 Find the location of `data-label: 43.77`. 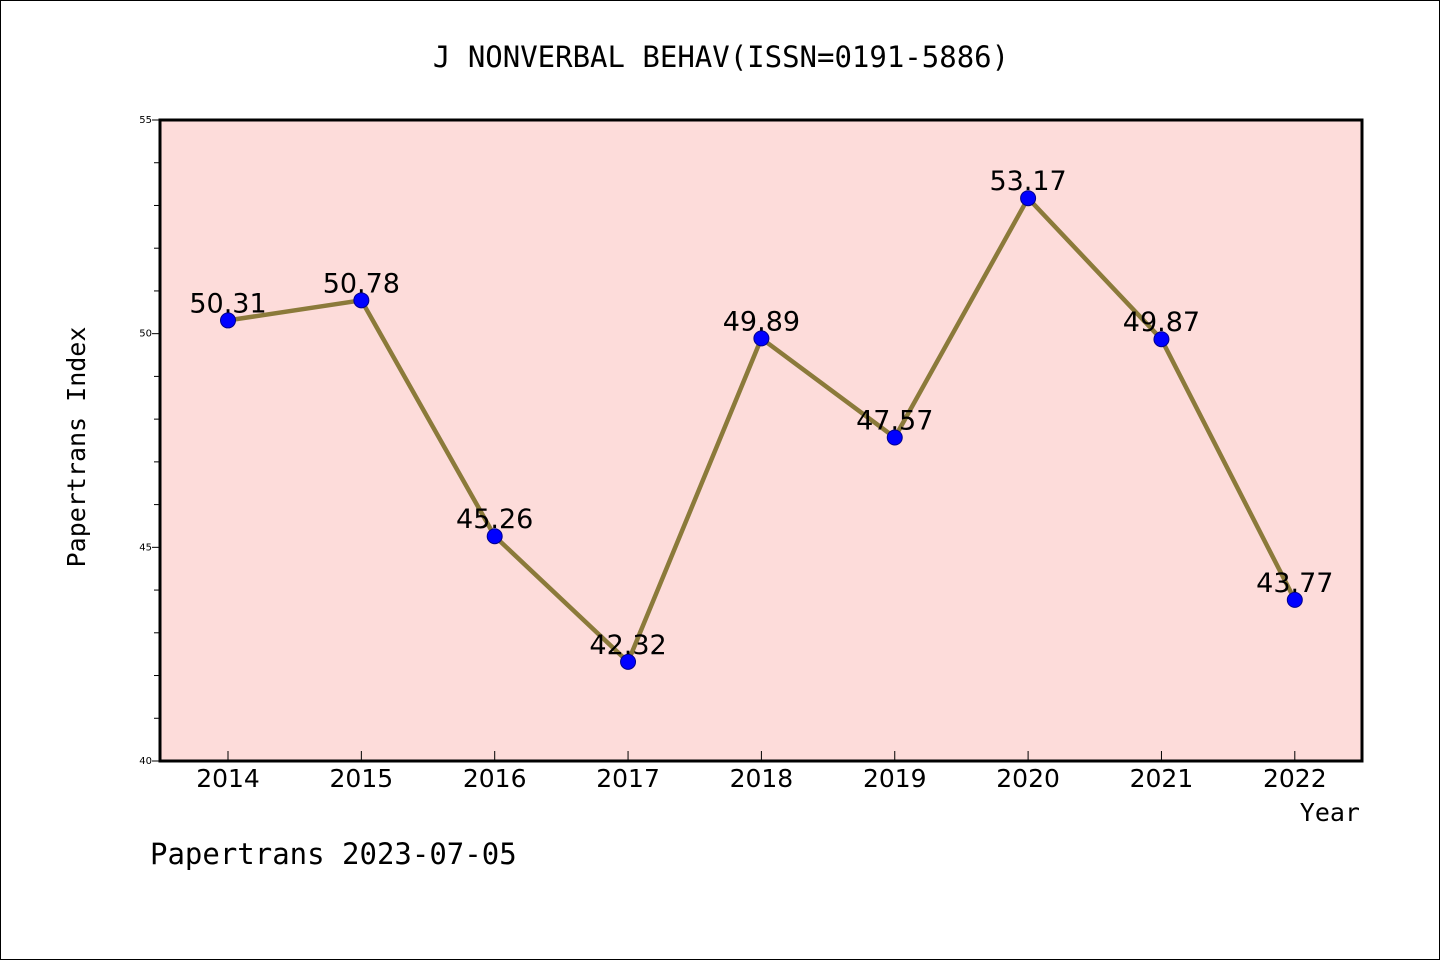

data-label: 43.77 is located at coordinates (1294, 583).